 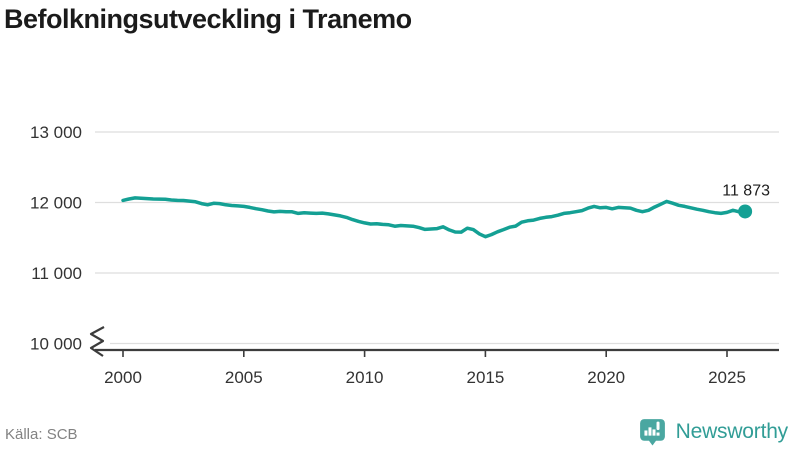 I want to click on newsworthy-logo: Newsworthy, so click(x=712, y=431).